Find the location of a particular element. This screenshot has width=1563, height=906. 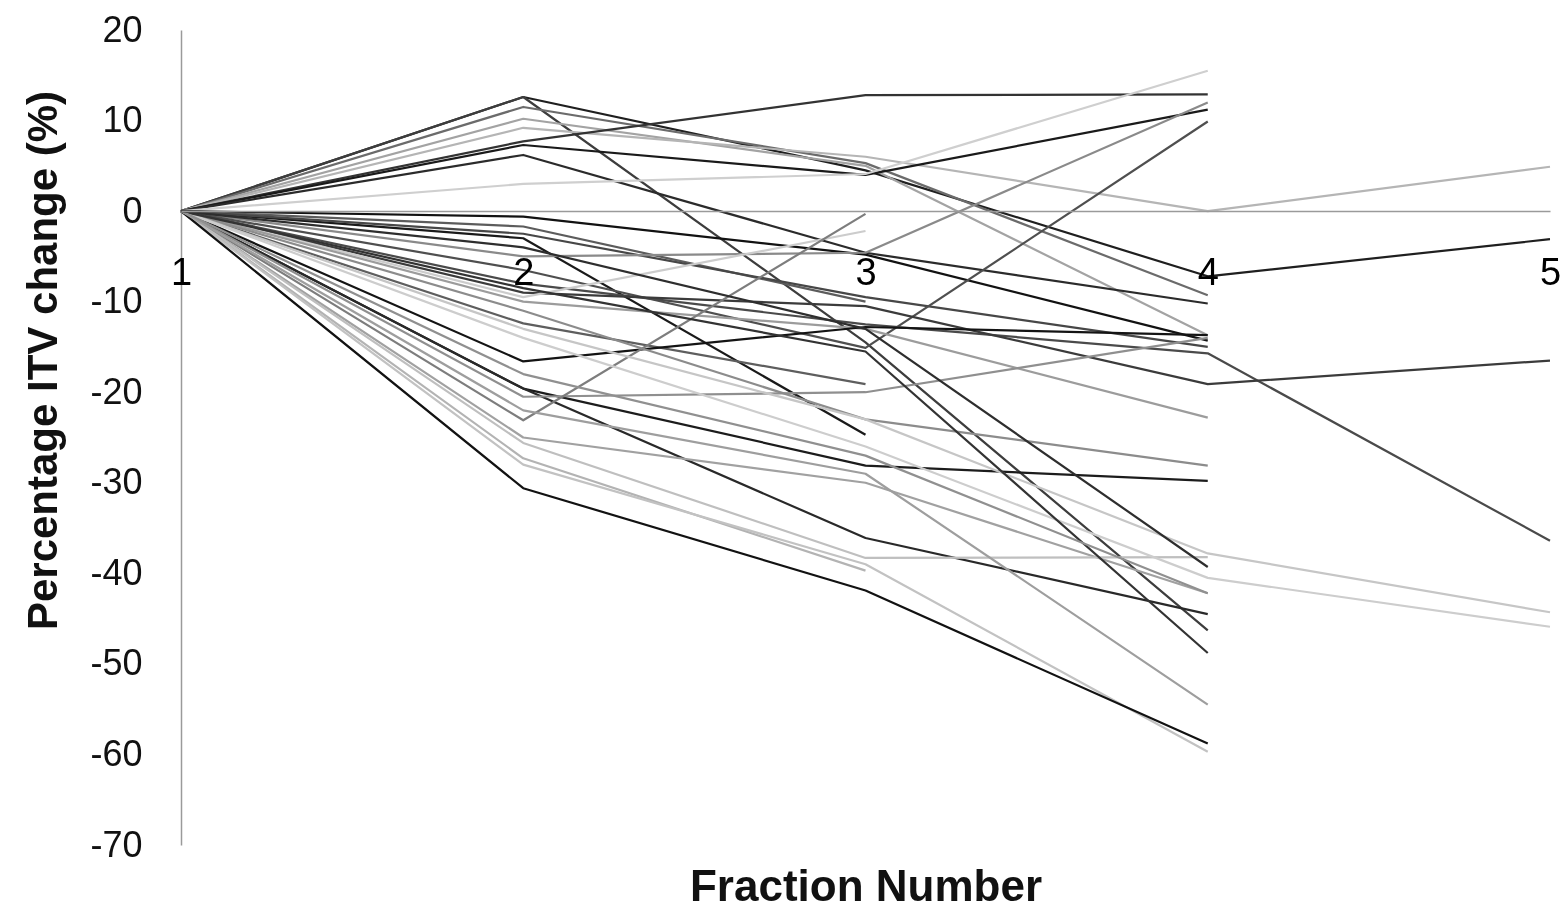

x-tick-label: 5 is located at coordinates (1550, 271).